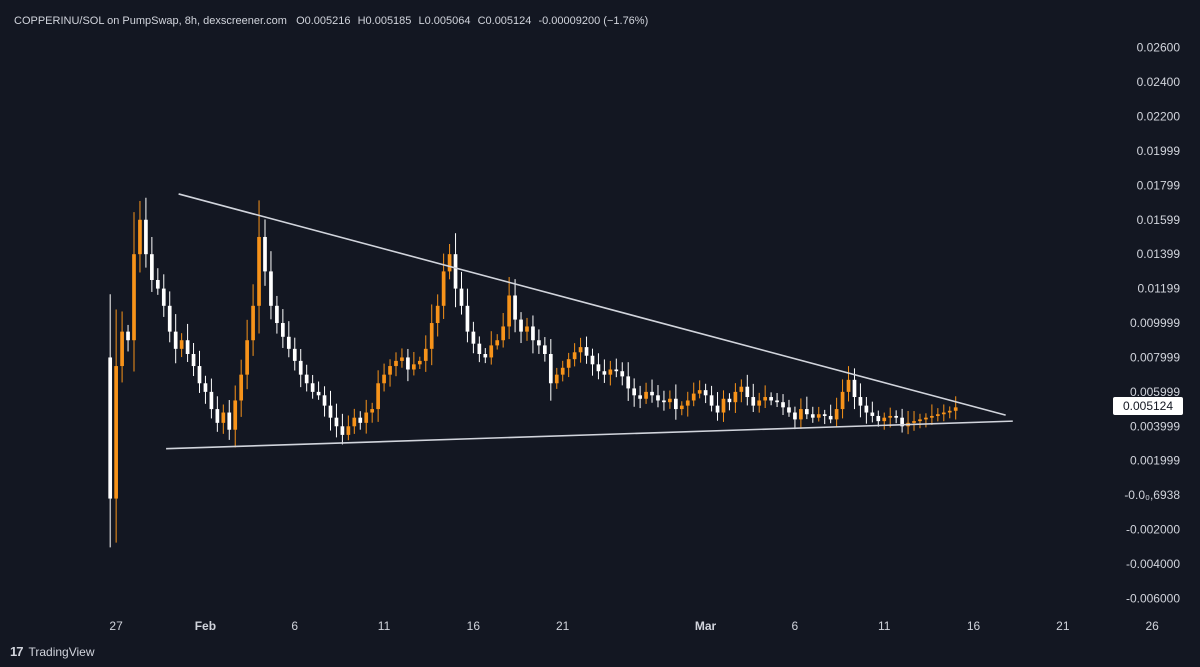 The width and height of the screenshot is (1200, 667). What do you see at coordinates (1155, 461) in the screenshot?
I see `y-tick-label: 0.001999` at bounding box center [1155, 461].